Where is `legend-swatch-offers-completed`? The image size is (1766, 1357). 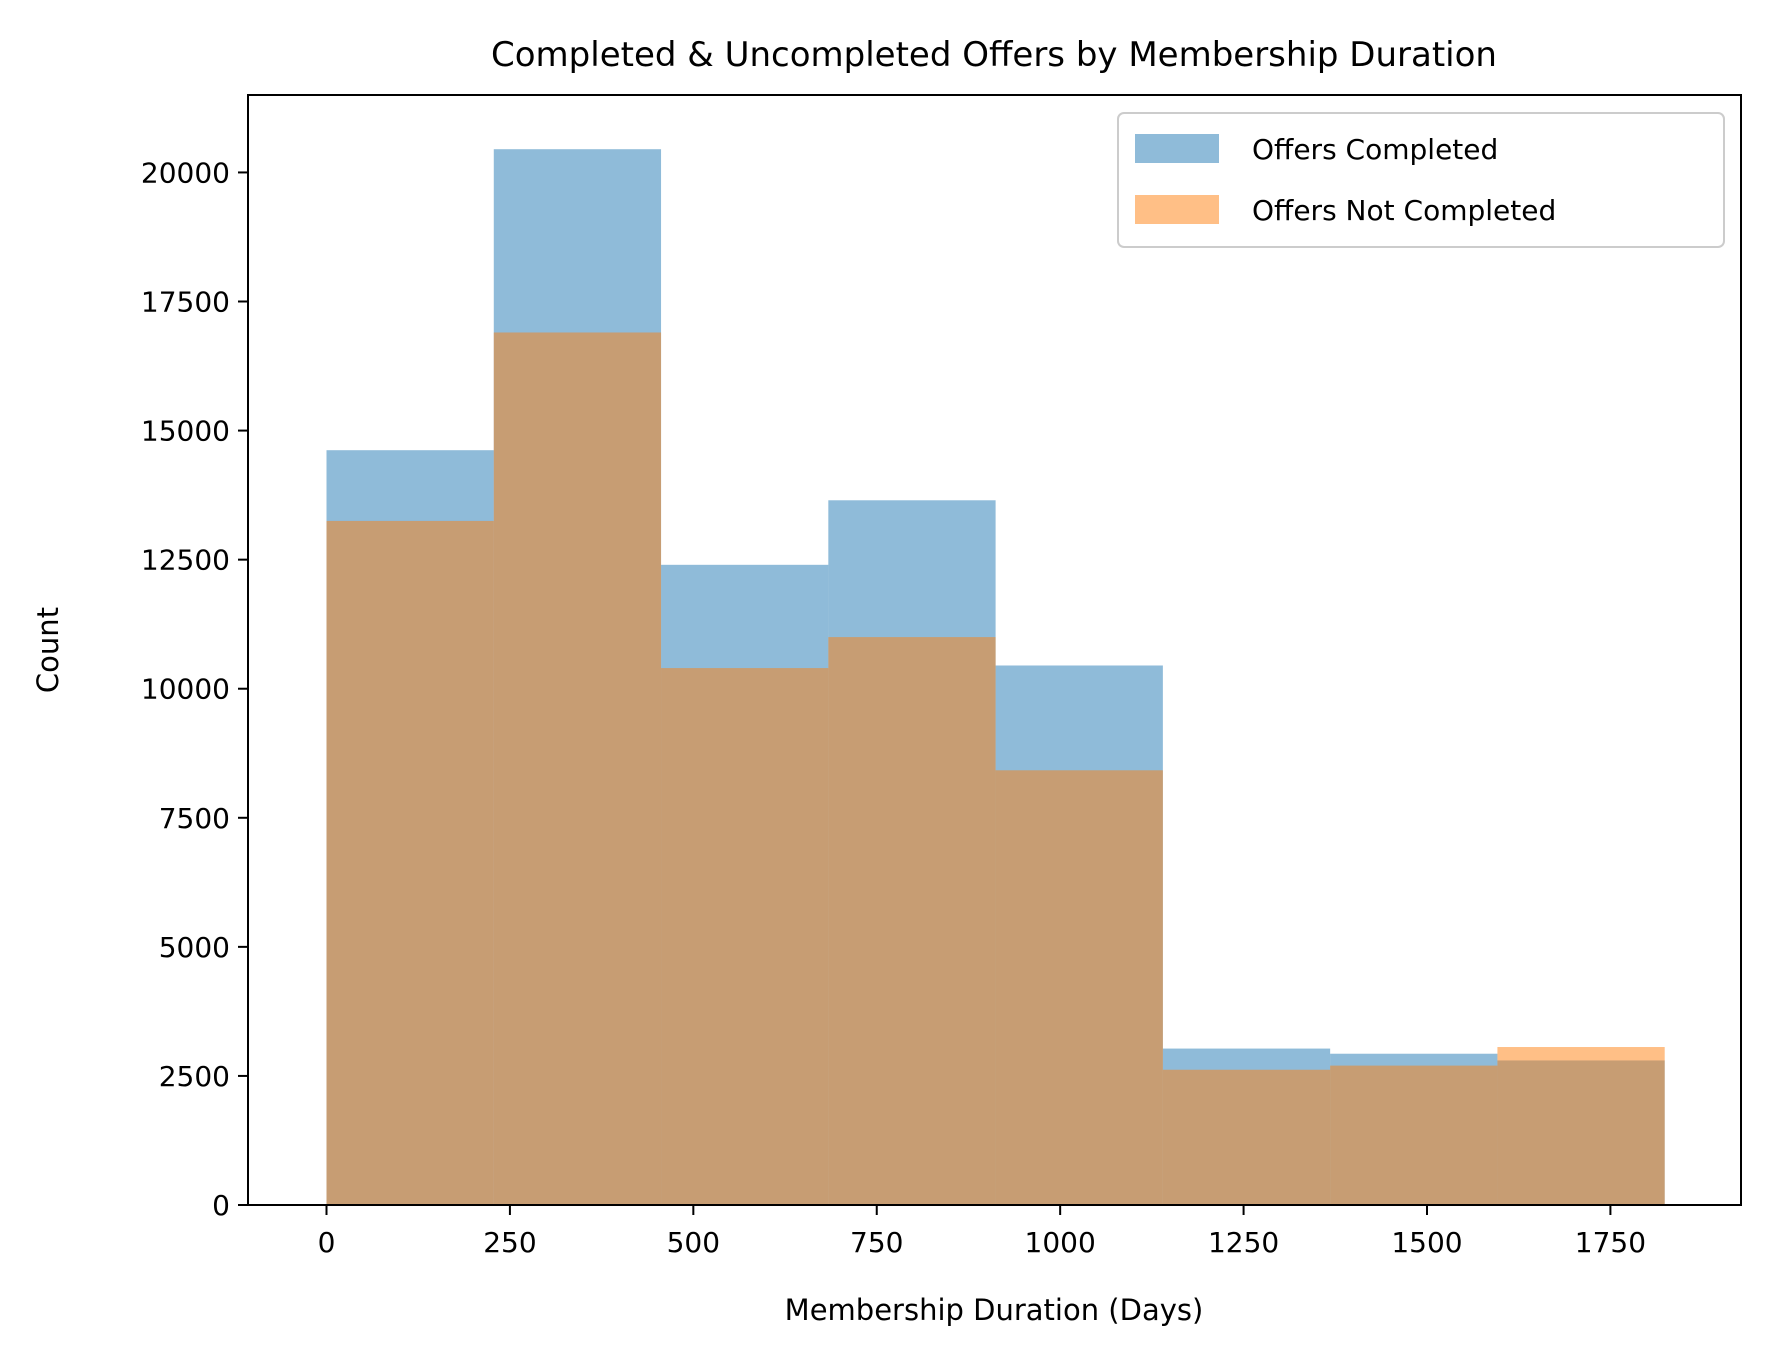
legend-swatch-offers-completed is located at coordinates (1177, 148).